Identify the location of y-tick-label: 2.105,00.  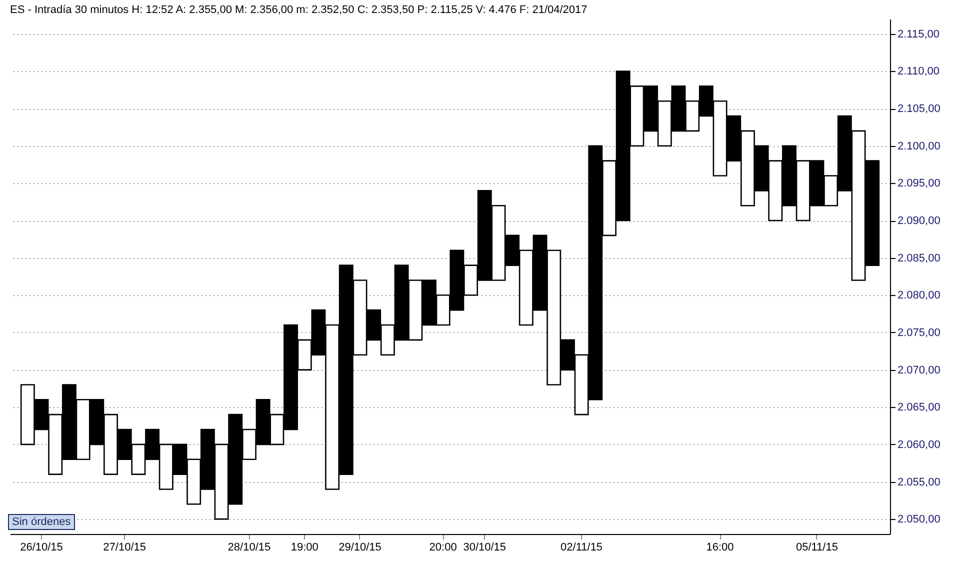
(919, 109).